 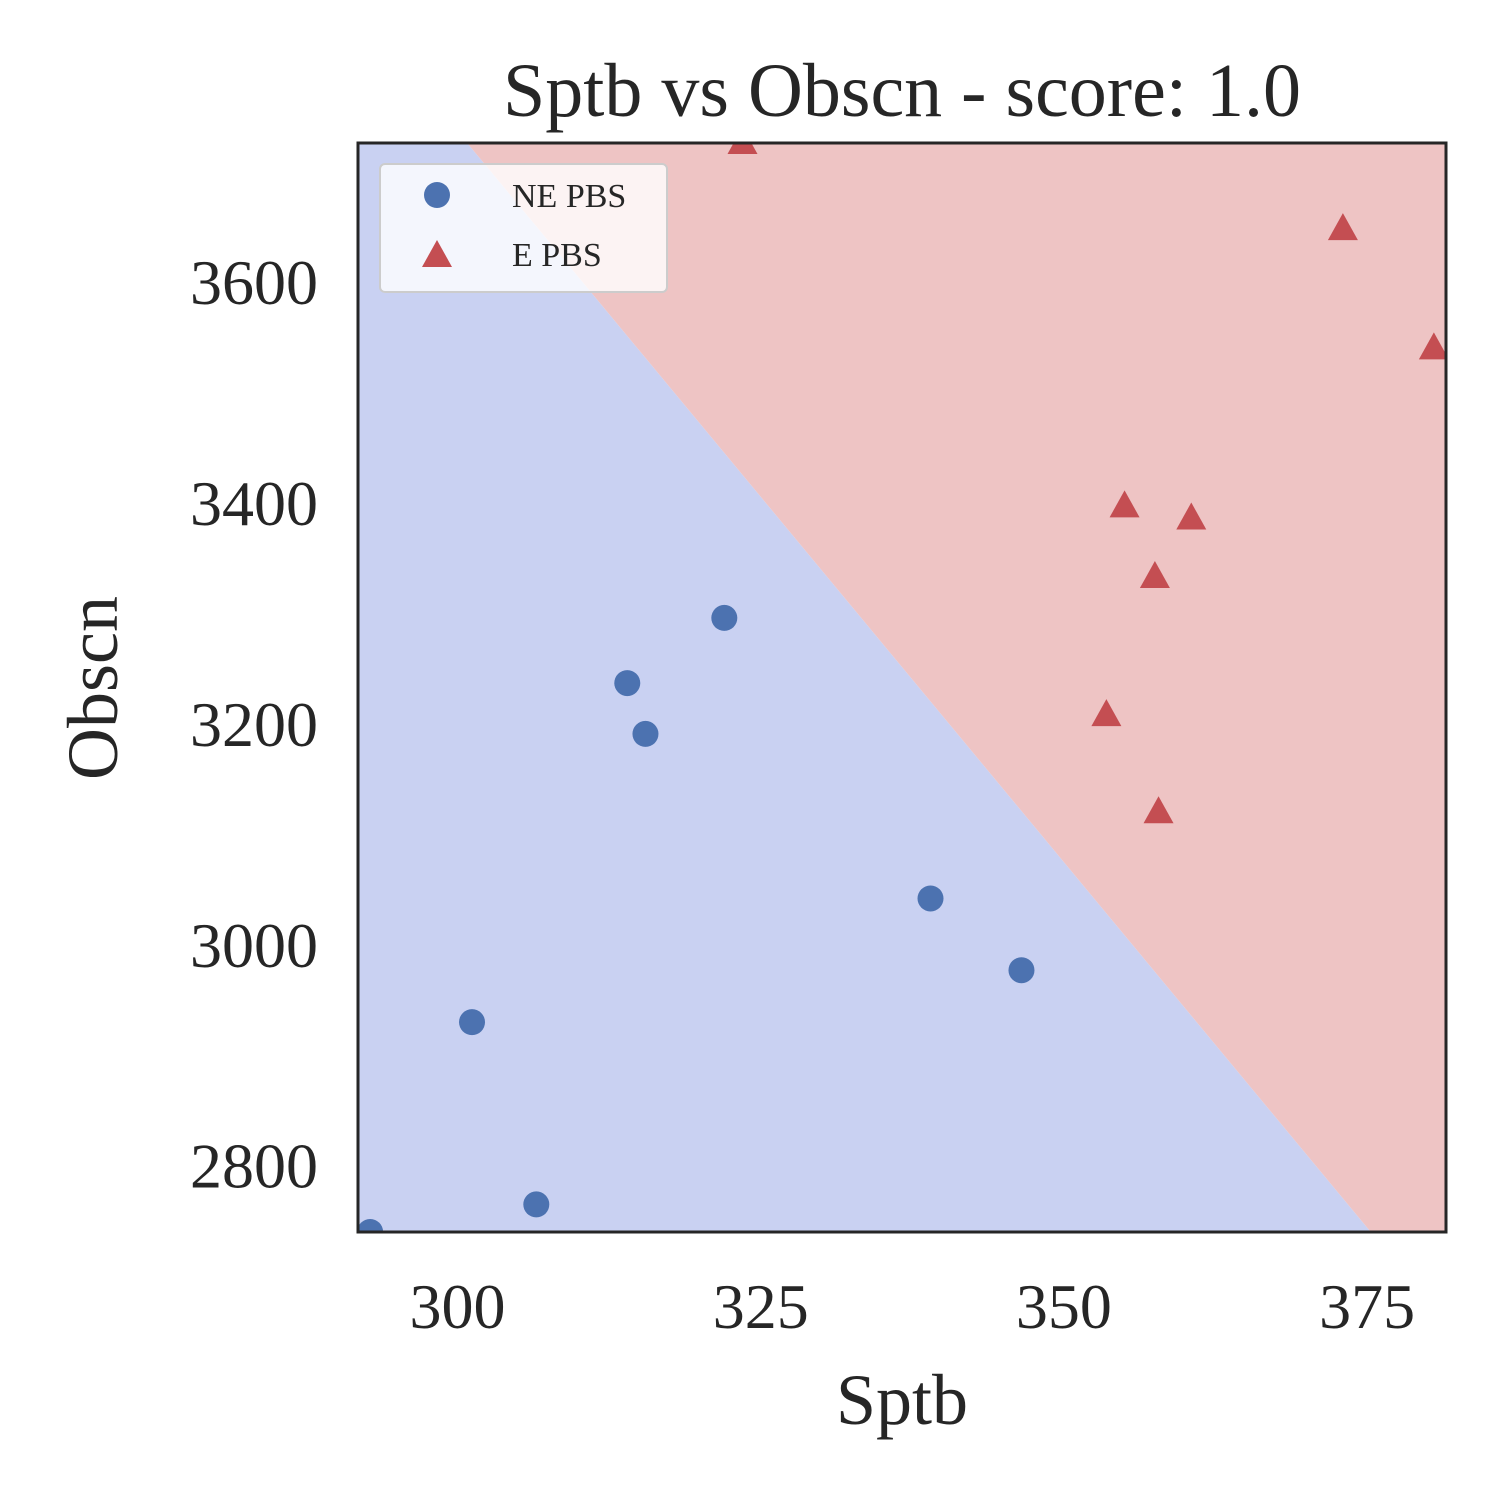 What do you see at coordinates (437, 253) in the screenshot?
I see `legend-marker-e-pbs` at bounding box center [437, 253].